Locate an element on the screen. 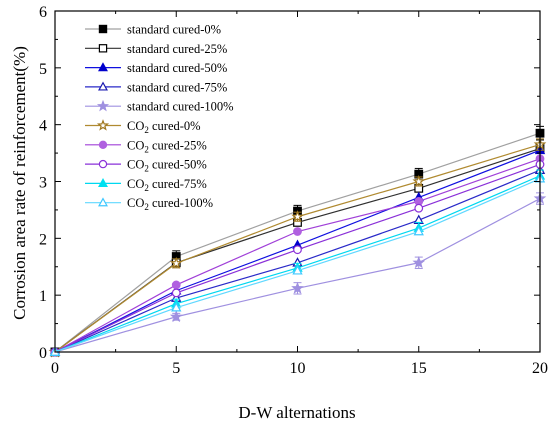 Image resolution: width=550 pixels, height=431 pixels. legend-item-5: CO2 cured-0% is located at coordinates (143, 127).